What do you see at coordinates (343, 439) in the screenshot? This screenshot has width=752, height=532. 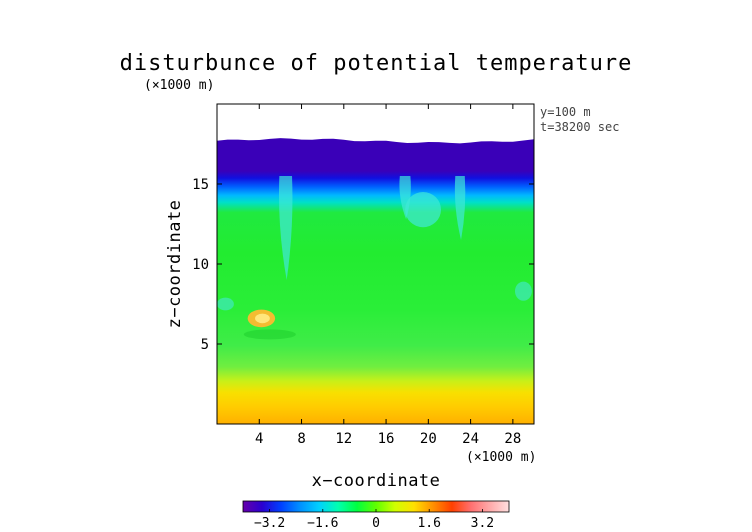 I see `x-tick-label: 12` at bounding box center [343, 439].